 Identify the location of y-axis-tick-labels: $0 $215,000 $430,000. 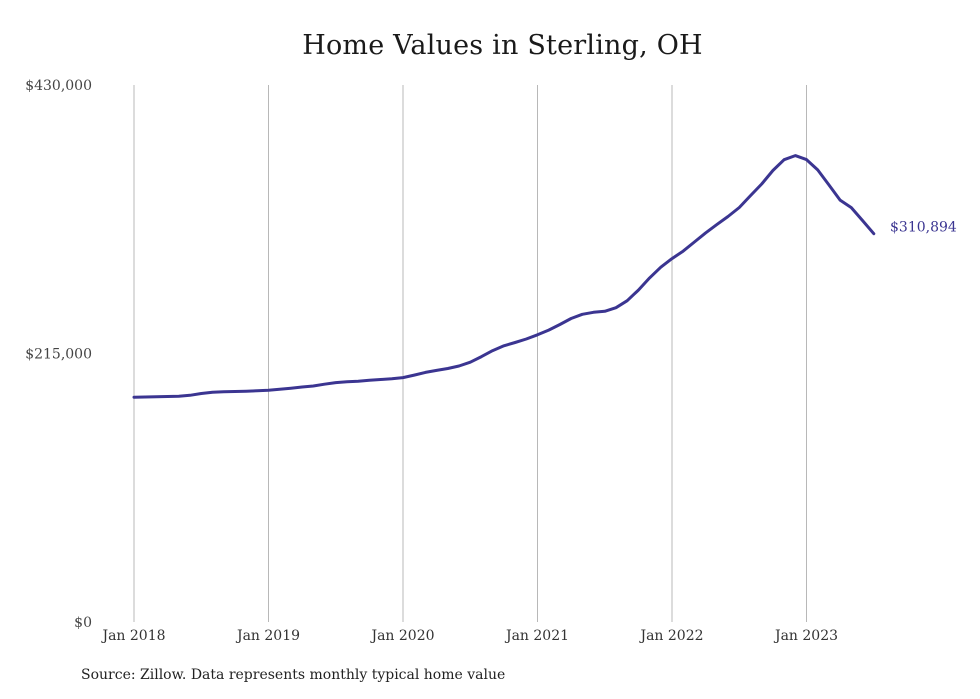
(58, 354).